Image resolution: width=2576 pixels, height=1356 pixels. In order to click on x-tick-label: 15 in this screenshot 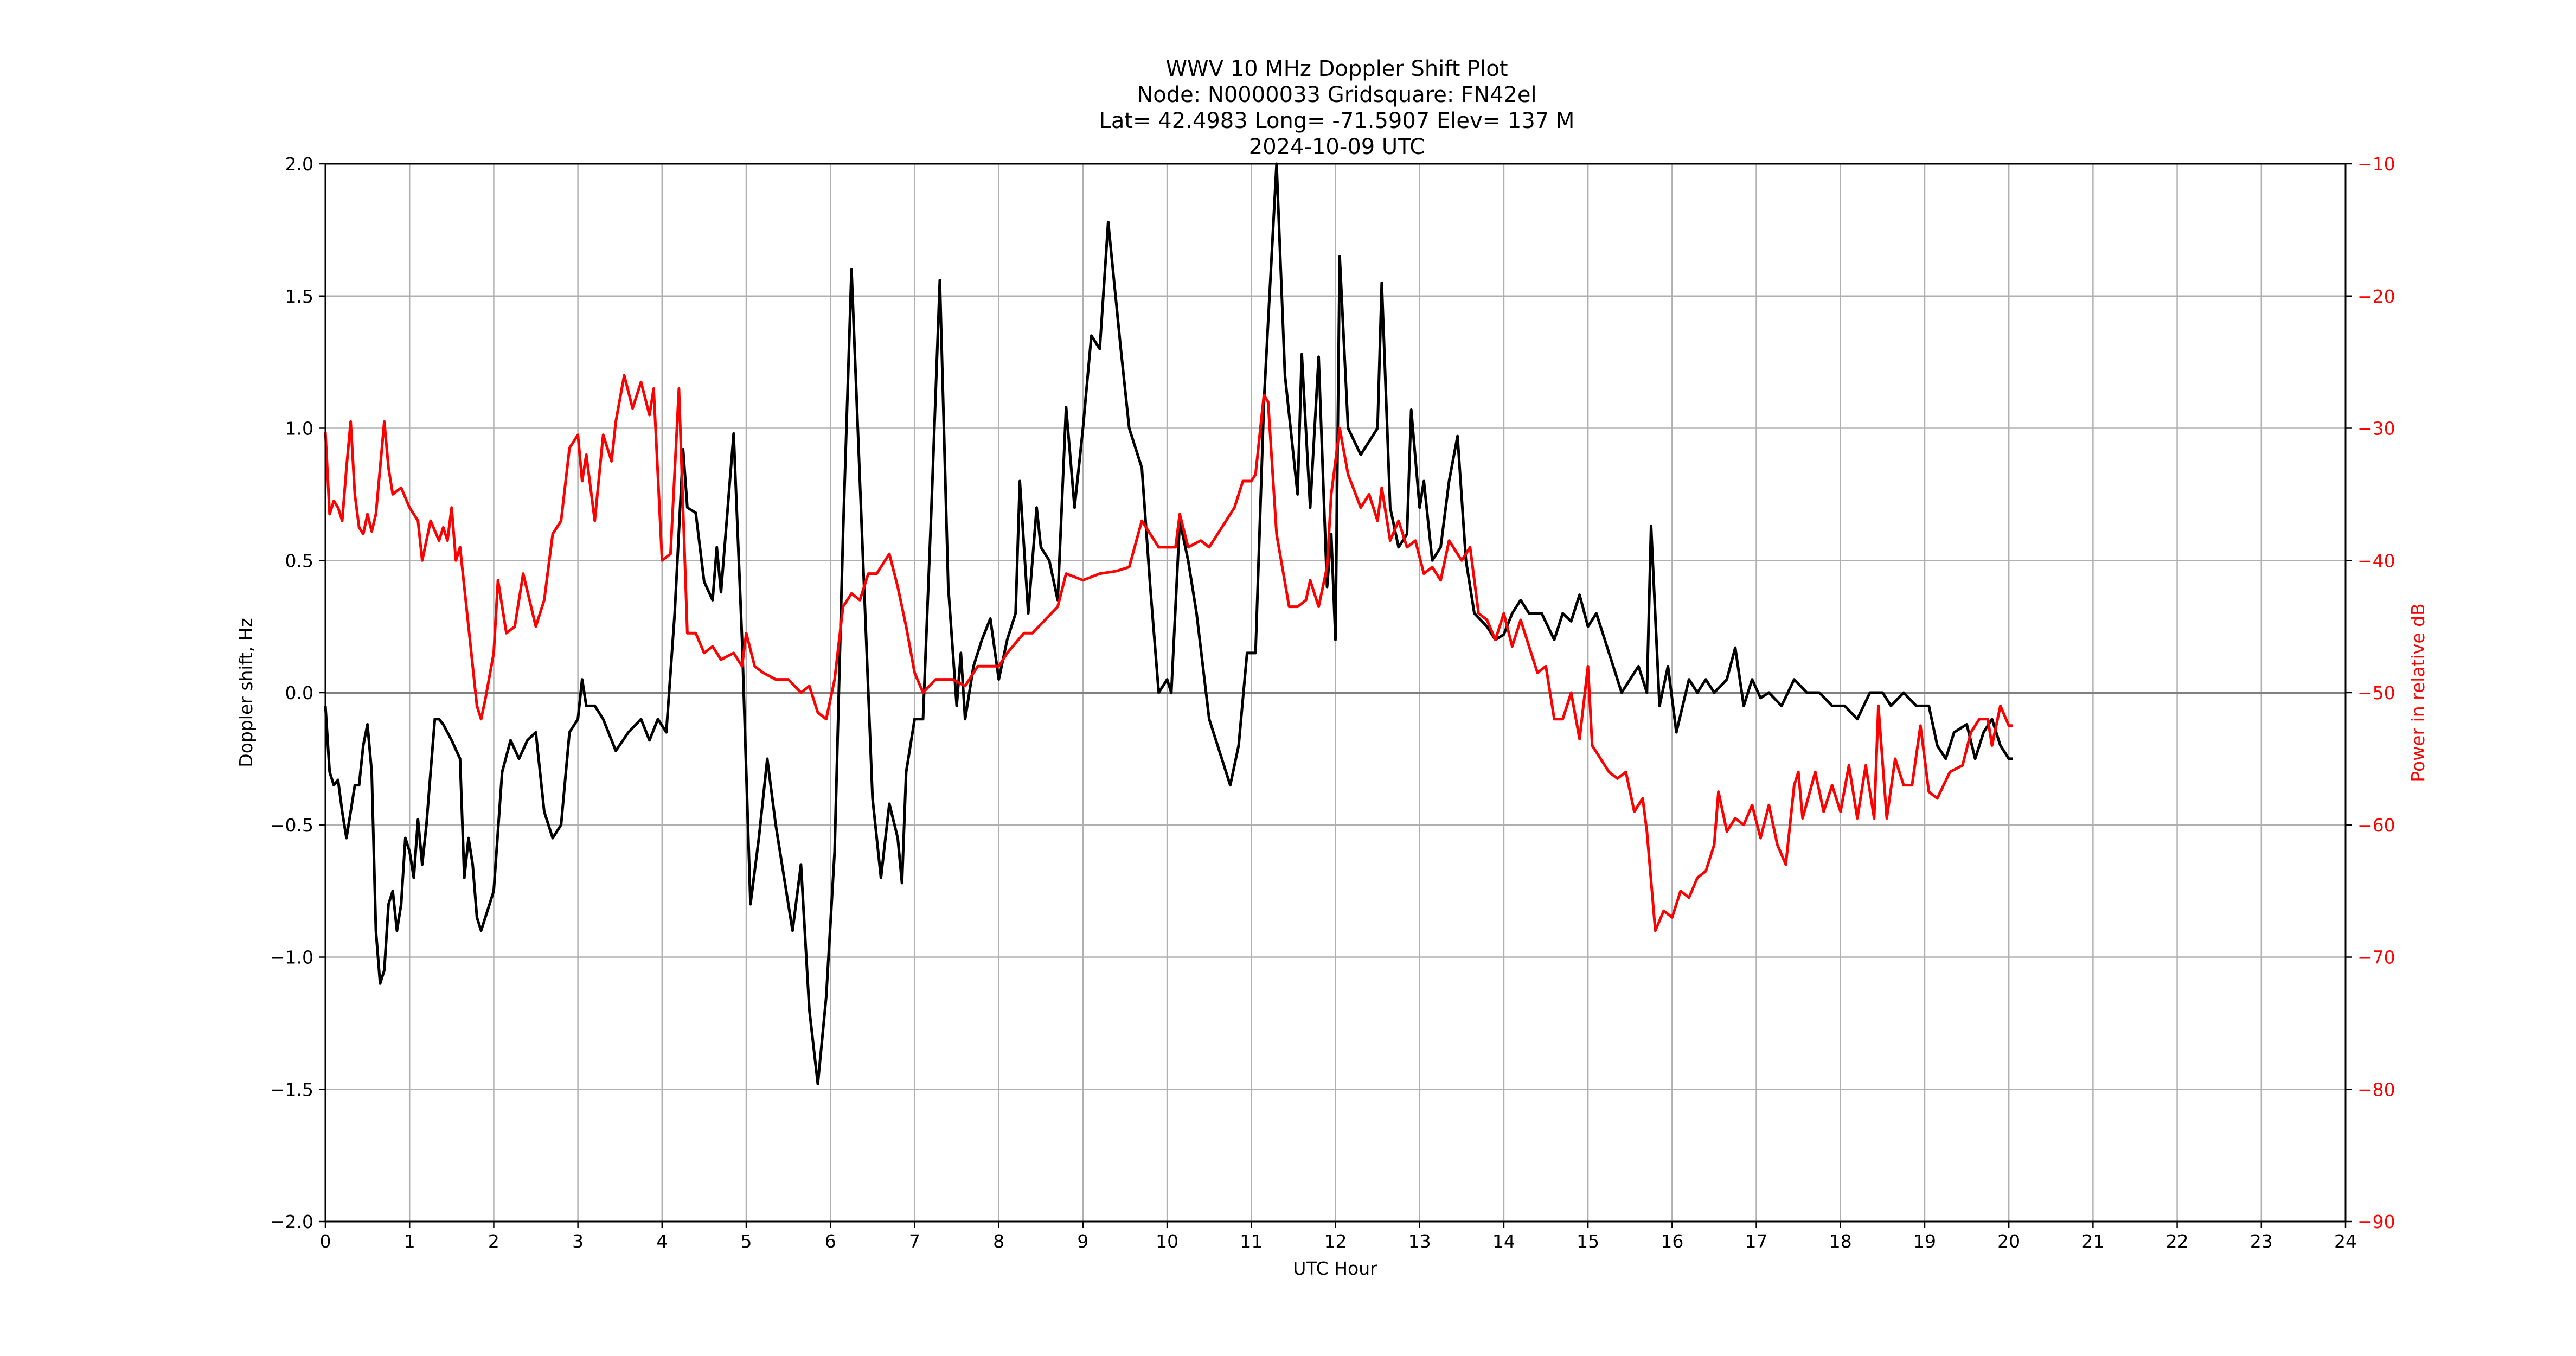, I will do `click(1588, 1241)`.